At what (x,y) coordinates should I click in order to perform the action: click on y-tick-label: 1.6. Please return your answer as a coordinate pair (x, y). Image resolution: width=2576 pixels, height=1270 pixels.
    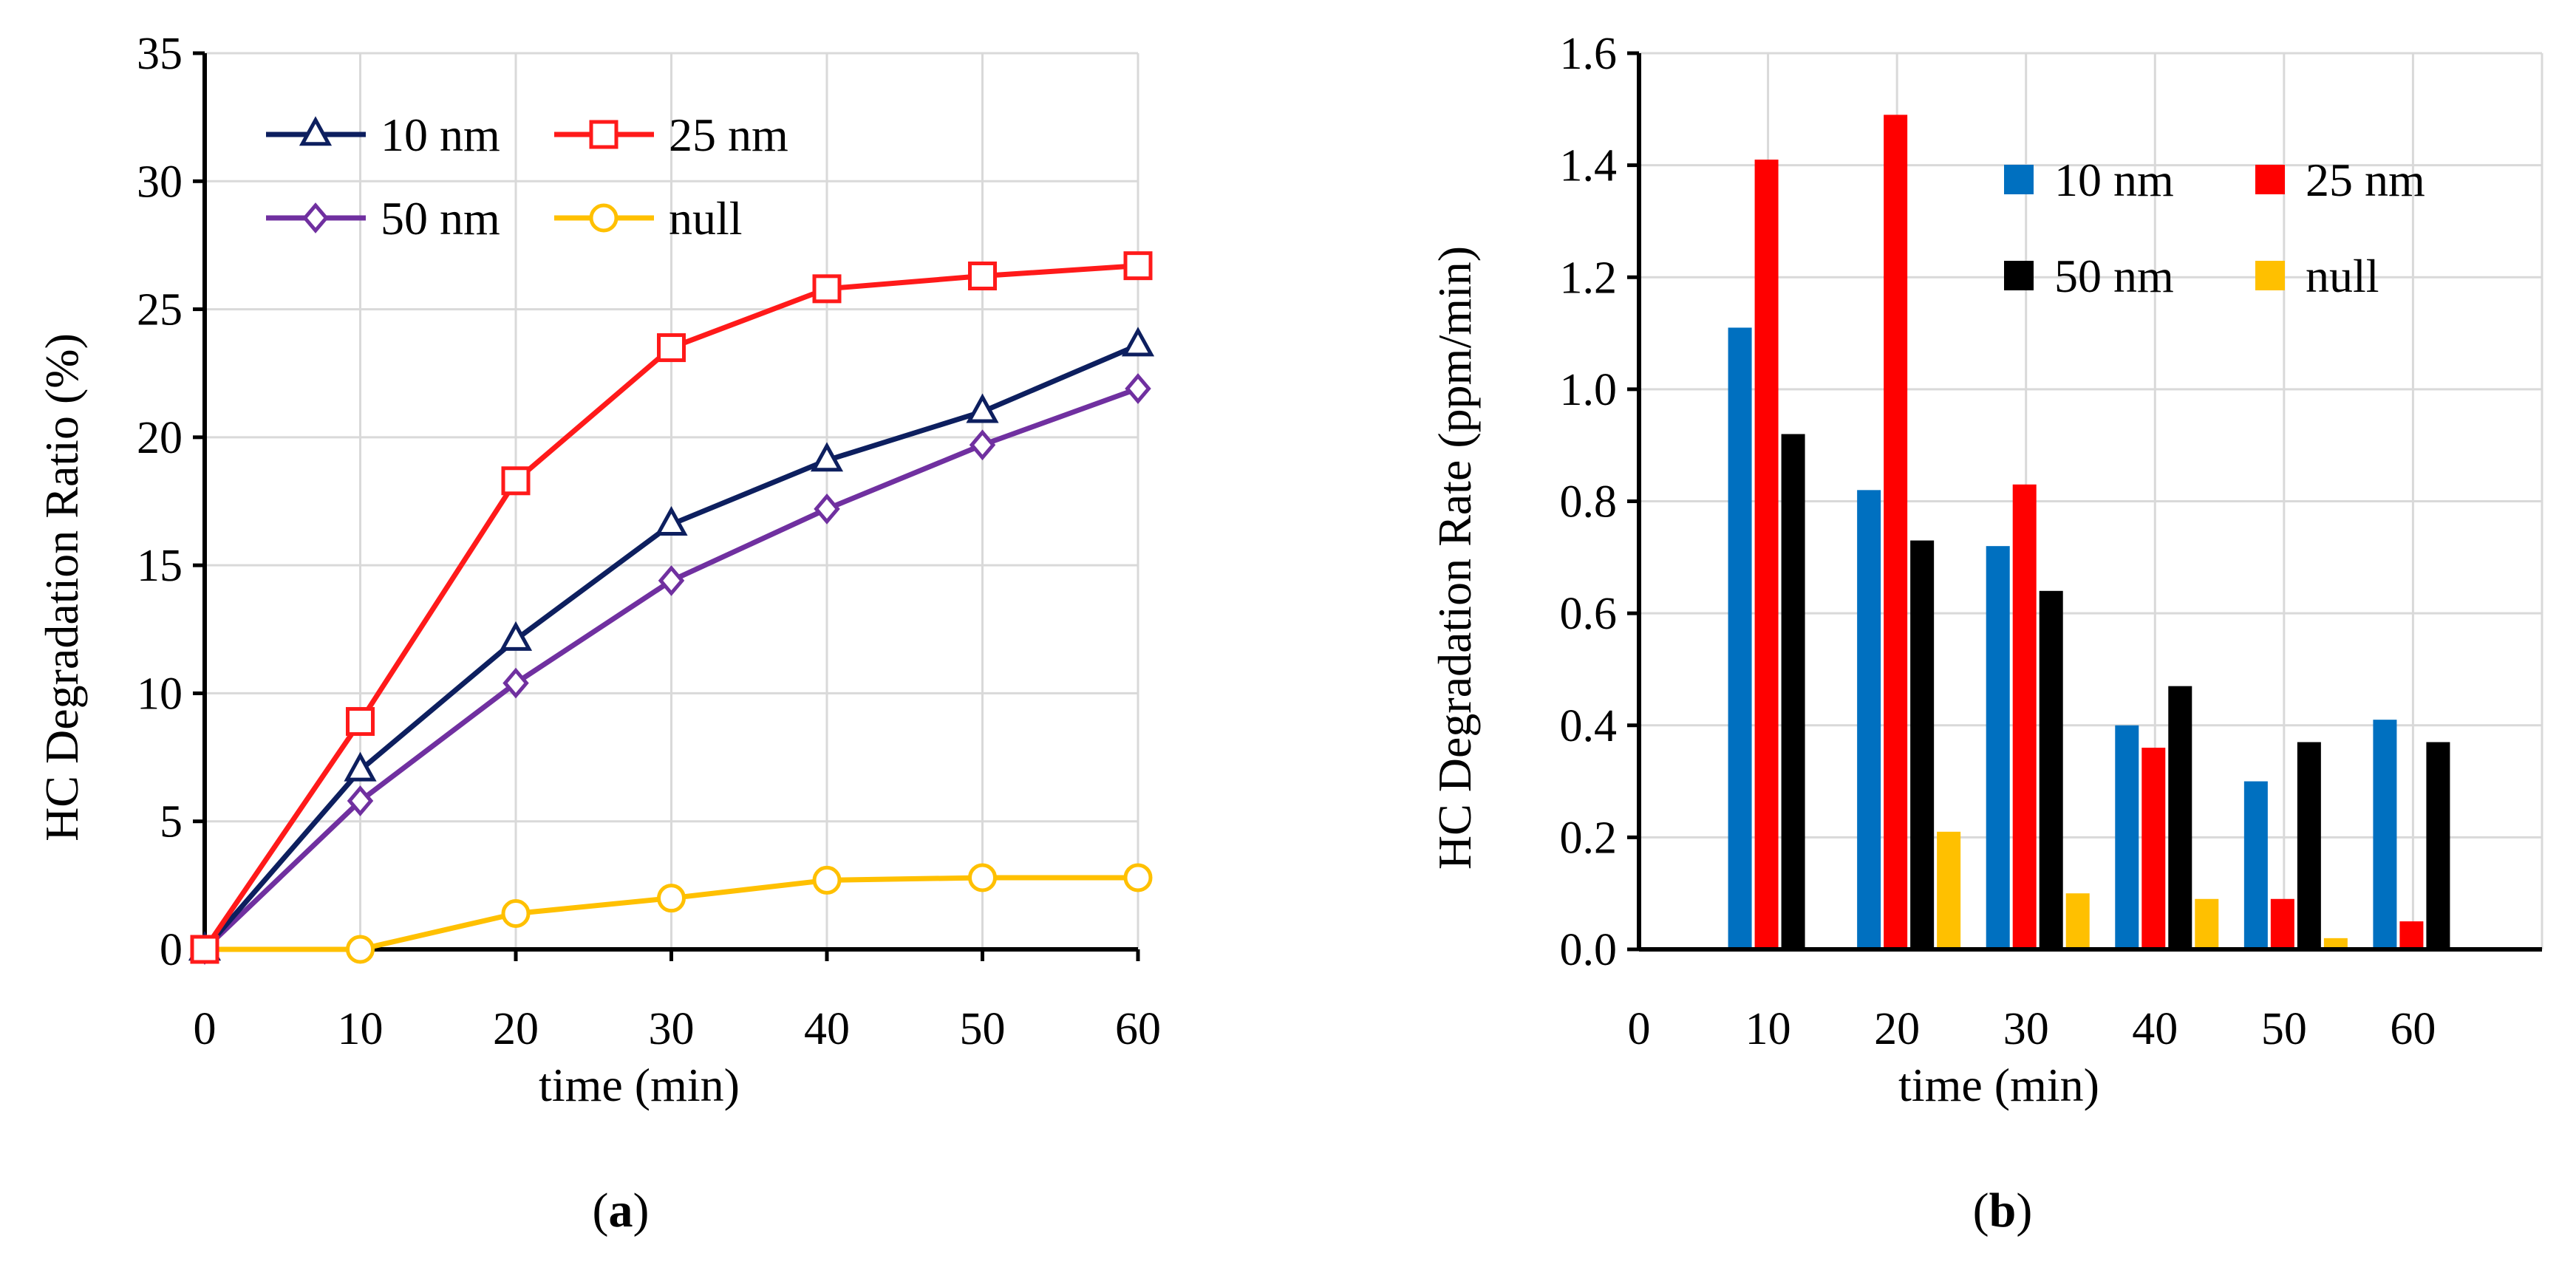
    Looking at the image, I should click on (1589, 54).